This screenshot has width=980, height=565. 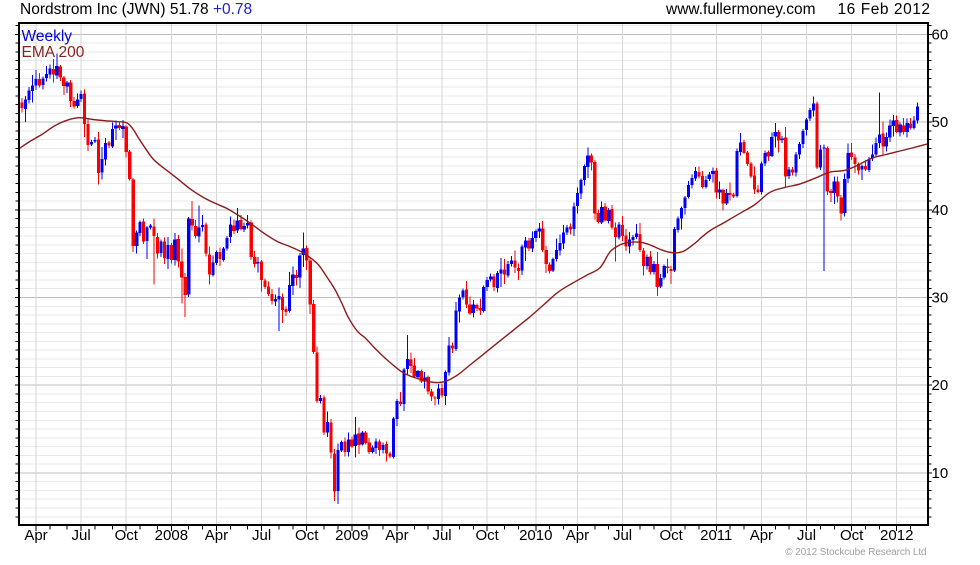 What do you see at coordinates (940, 473) in the screenshot?
I see `svg-text: 10` at bounding box center [940, 473].